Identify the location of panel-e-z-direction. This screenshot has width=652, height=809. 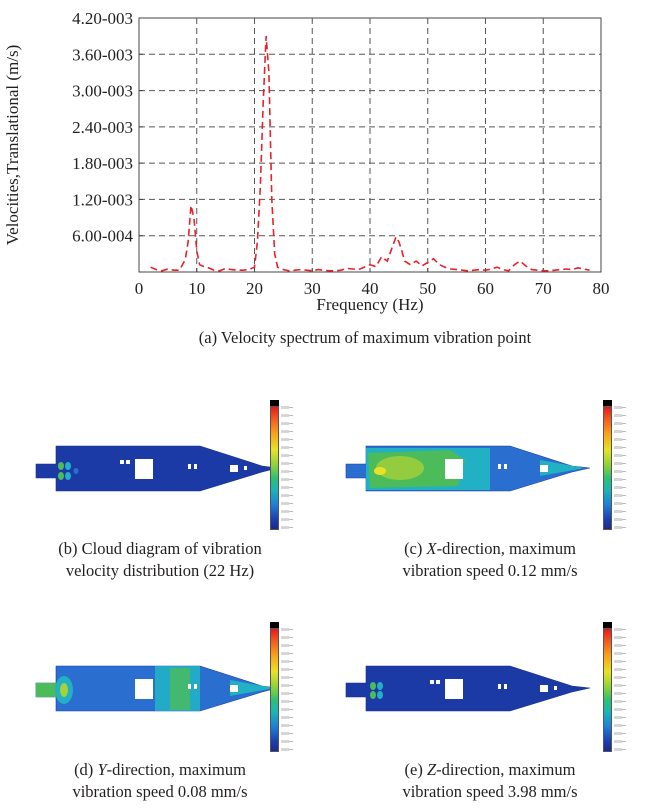
(483, 689).